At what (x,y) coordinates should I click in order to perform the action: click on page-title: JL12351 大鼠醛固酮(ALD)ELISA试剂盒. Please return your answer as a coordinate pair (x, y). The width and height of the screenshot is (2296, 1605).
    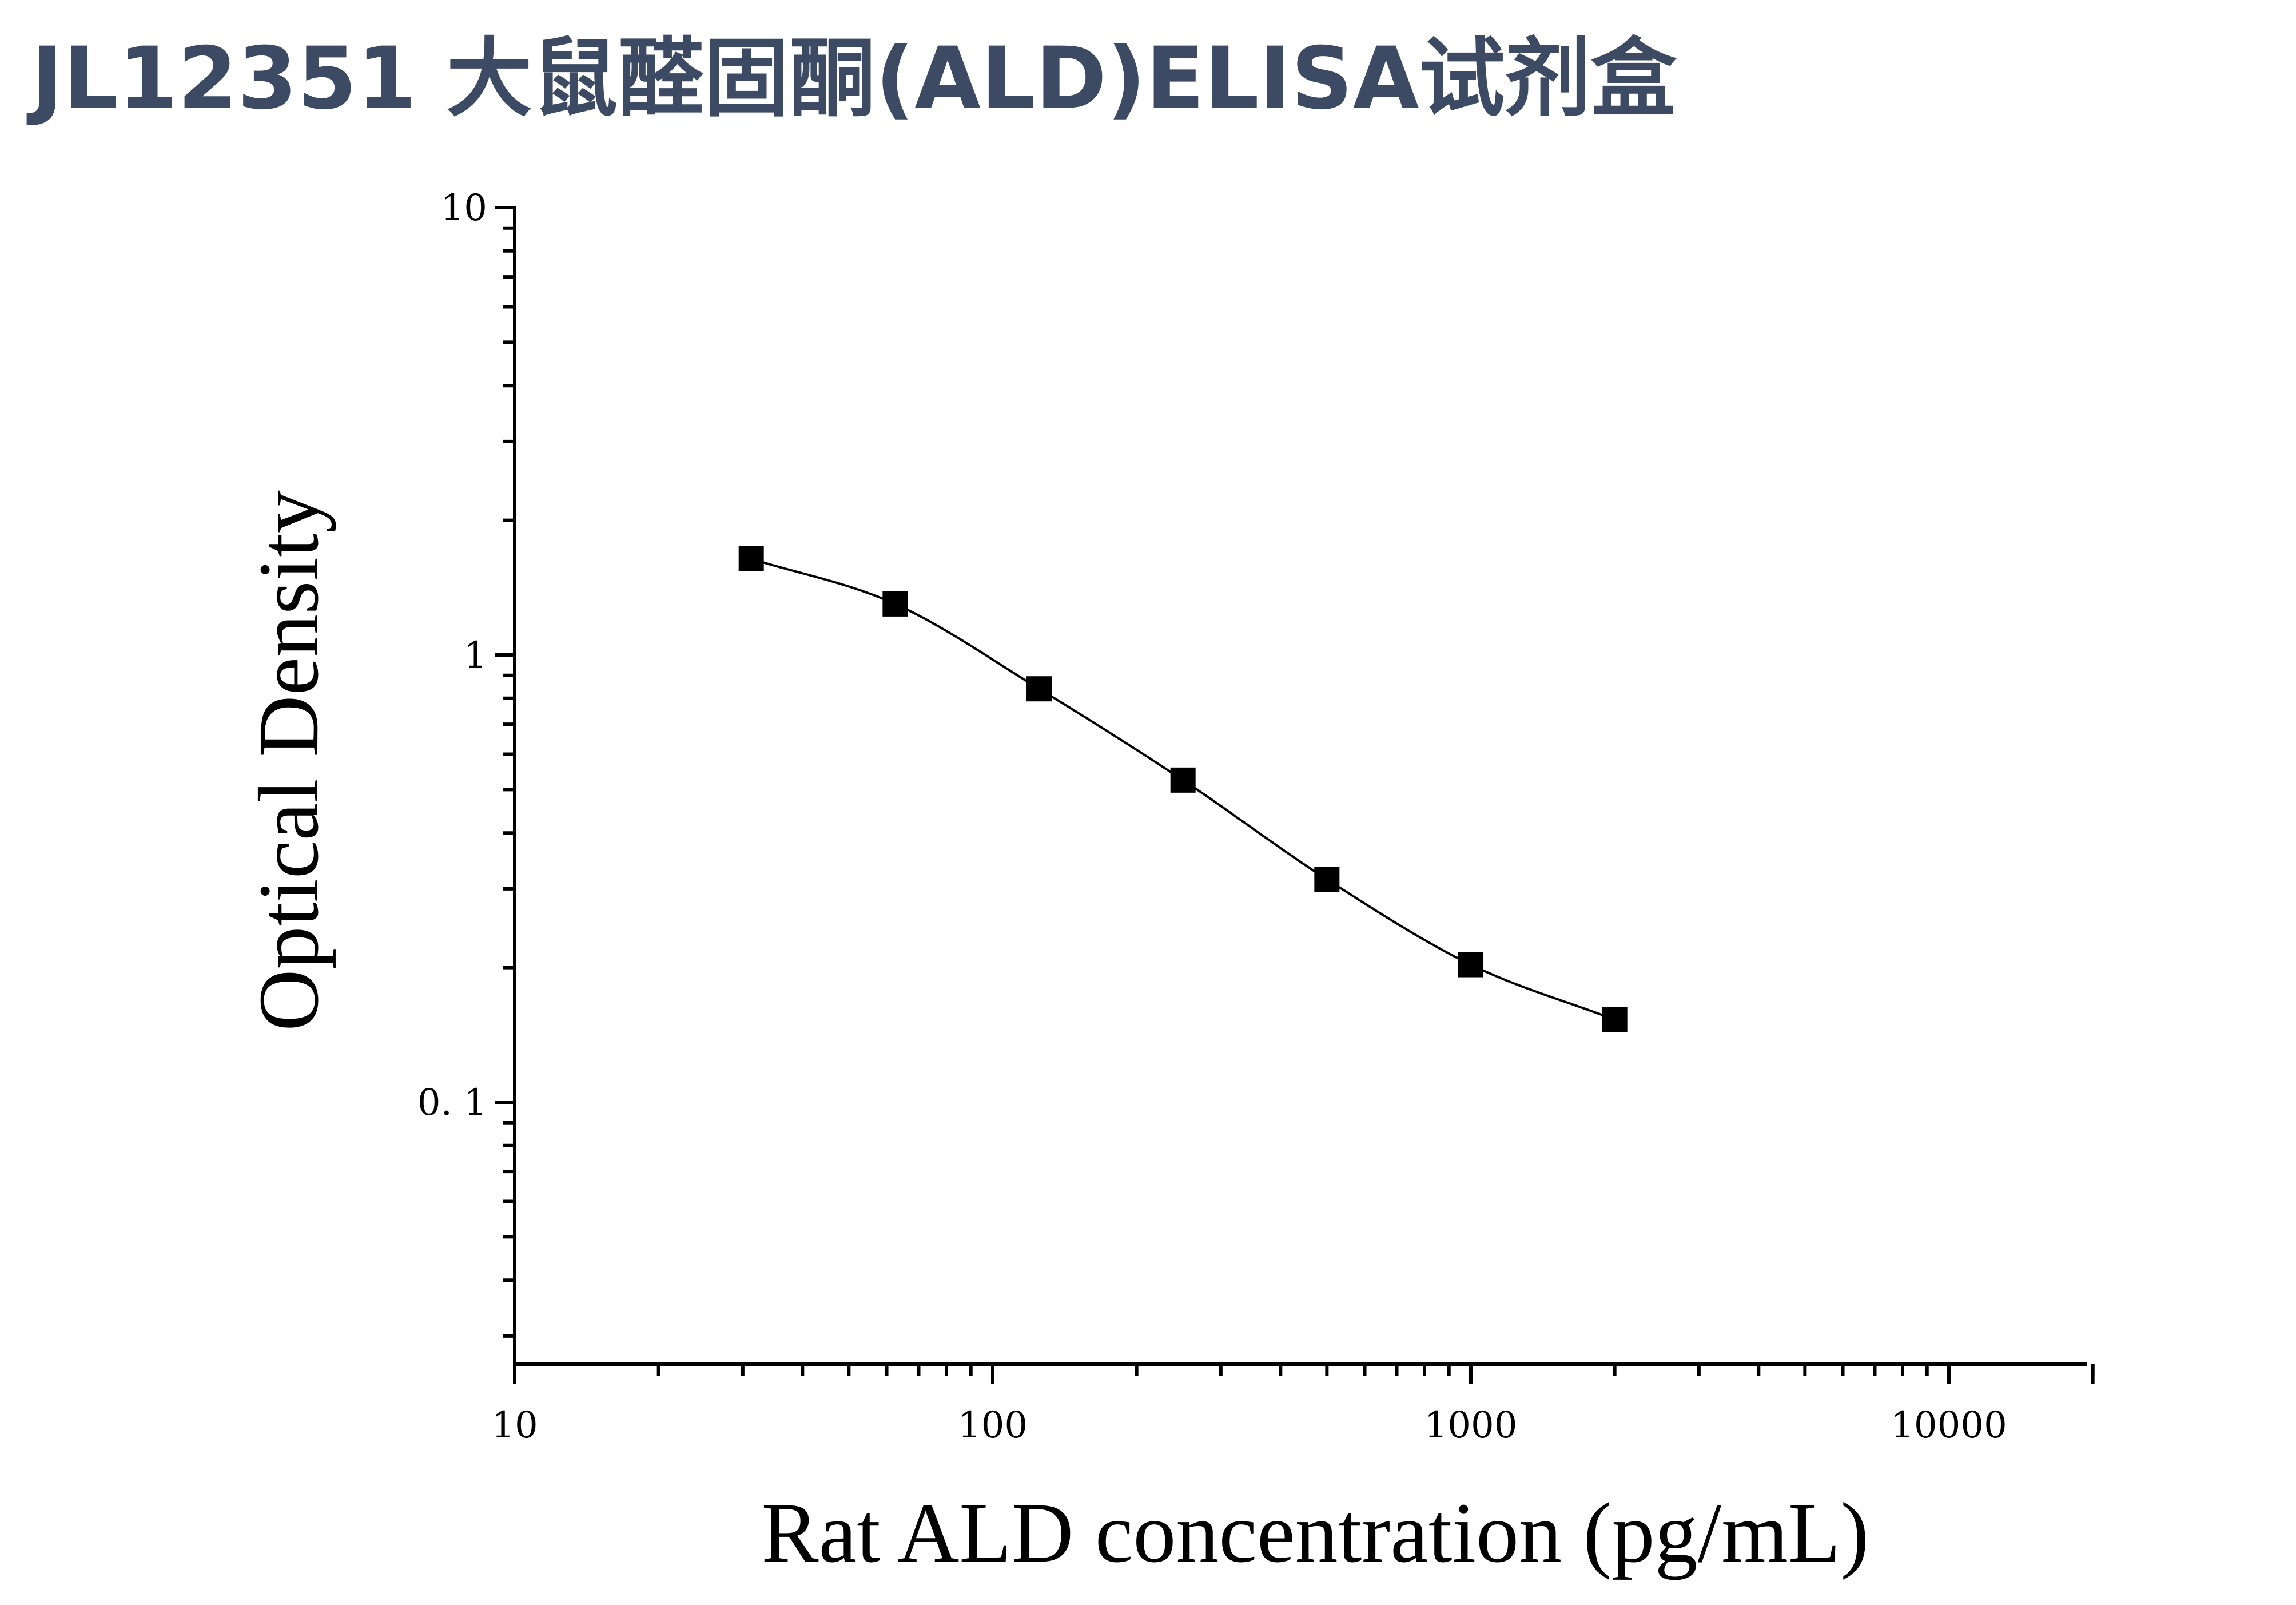
    Looking at the image, I should click on (854, 79).